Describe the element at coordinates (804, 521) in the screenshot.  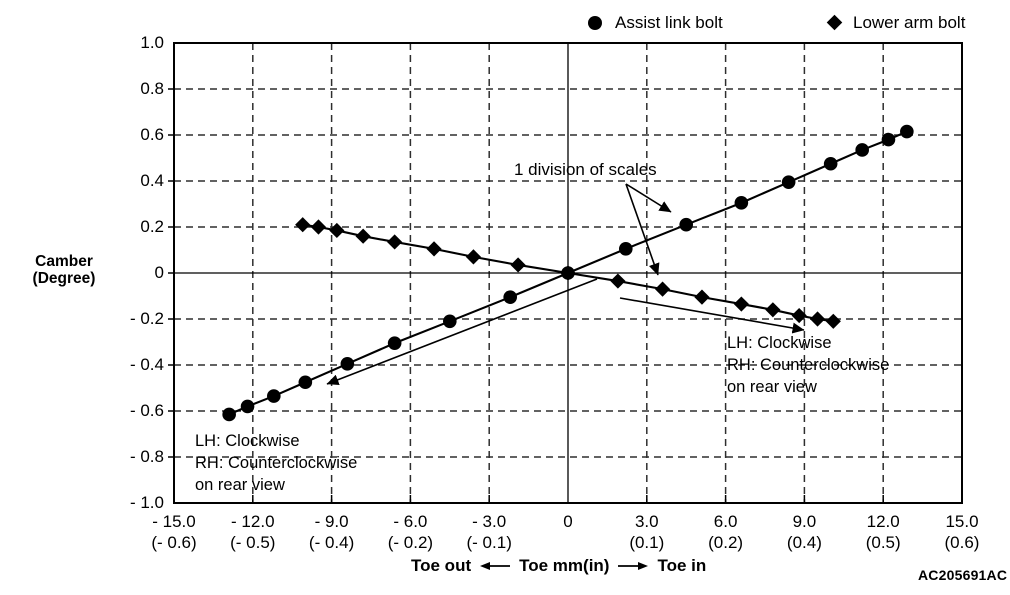
I see `x-tick-mm: 9.0` at that location.